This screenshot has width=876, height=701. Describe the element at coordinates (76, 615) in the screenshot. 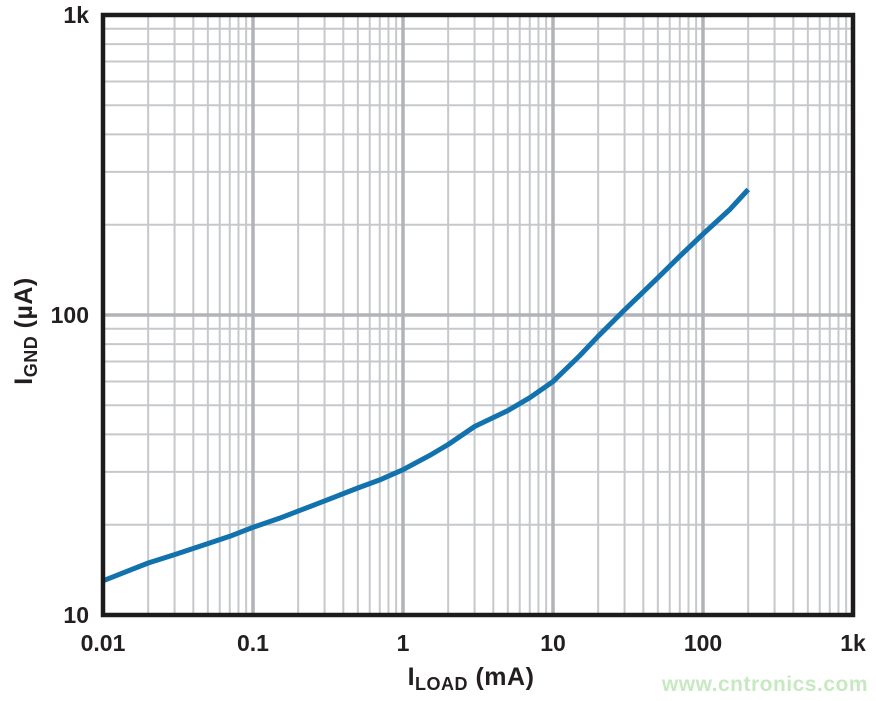

I see `y-tick-label: 10` at that location.